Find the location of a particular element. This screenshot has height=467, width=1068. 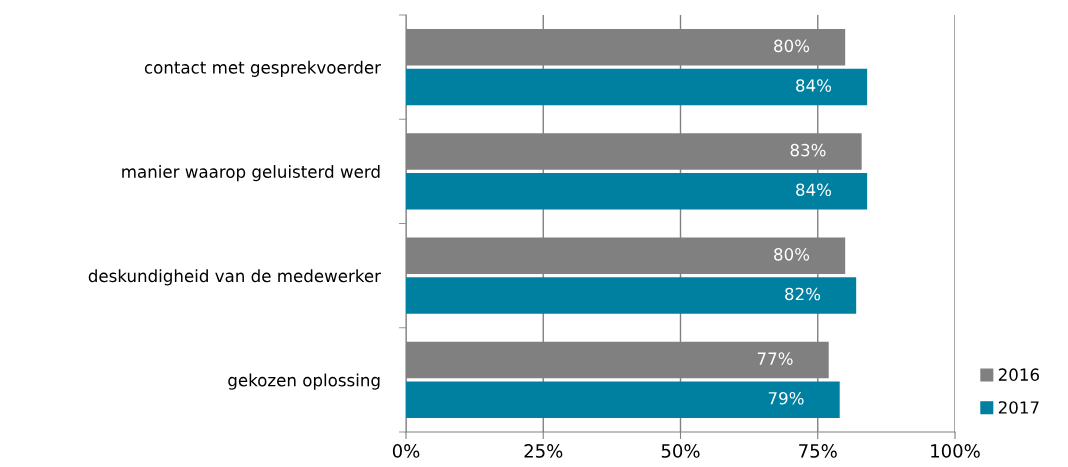

y-tick-label: deskundigheid van de medewerker is located at coordinates (234, 277).